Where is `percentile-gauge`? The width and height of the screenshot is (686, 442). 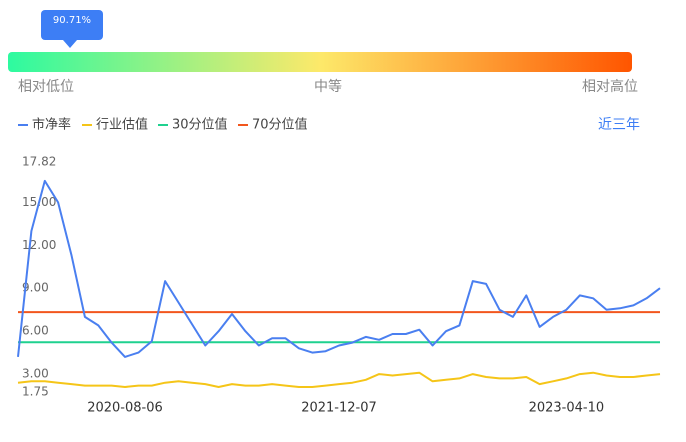 percentile-gauge is located at coordinates (320, 62).